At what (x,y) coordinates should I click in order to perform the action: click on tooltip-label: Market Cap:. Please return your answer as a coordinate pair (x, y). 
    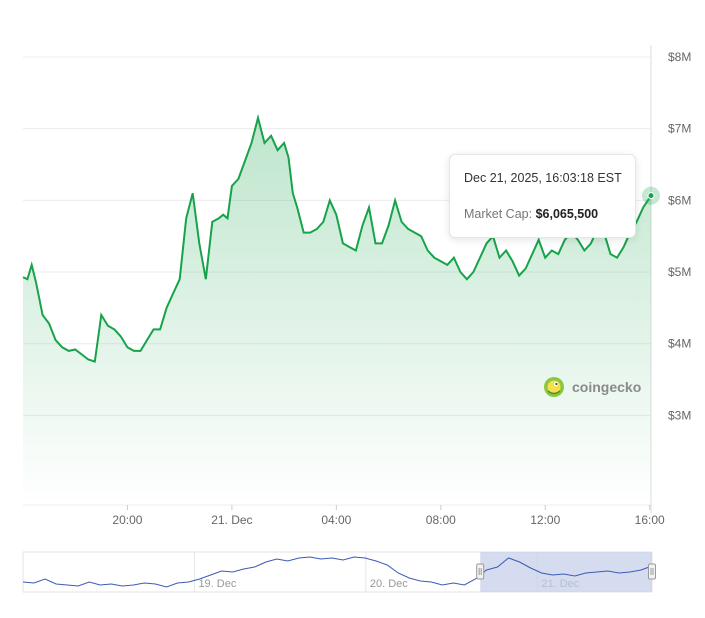
    Looking at the image, I should click on (498, 214).